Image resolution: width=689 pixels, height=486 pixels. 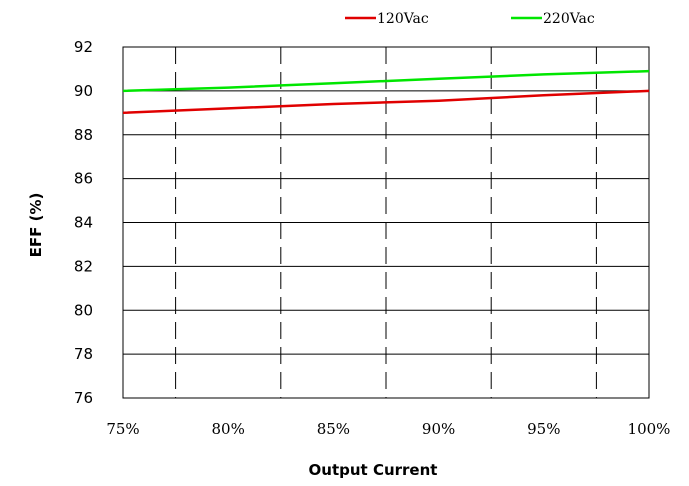 I want to click on series-line-120Vac, so click(x=386, y=102).